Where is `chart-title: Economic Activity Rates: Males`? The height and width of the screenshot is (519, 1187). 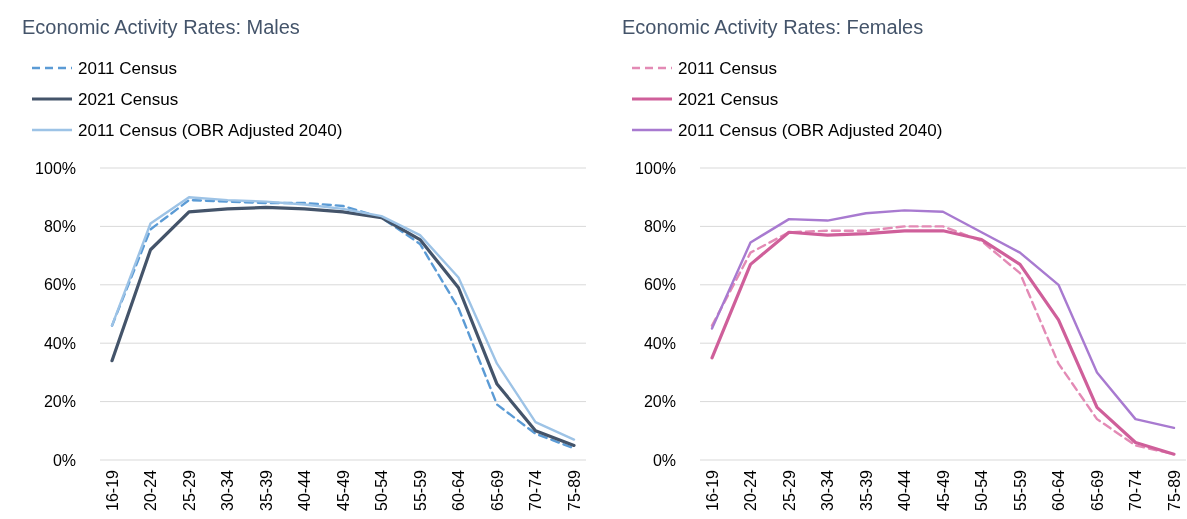 chart-title: Economic Activity Rates: Males is located at coordinates (161, 27).